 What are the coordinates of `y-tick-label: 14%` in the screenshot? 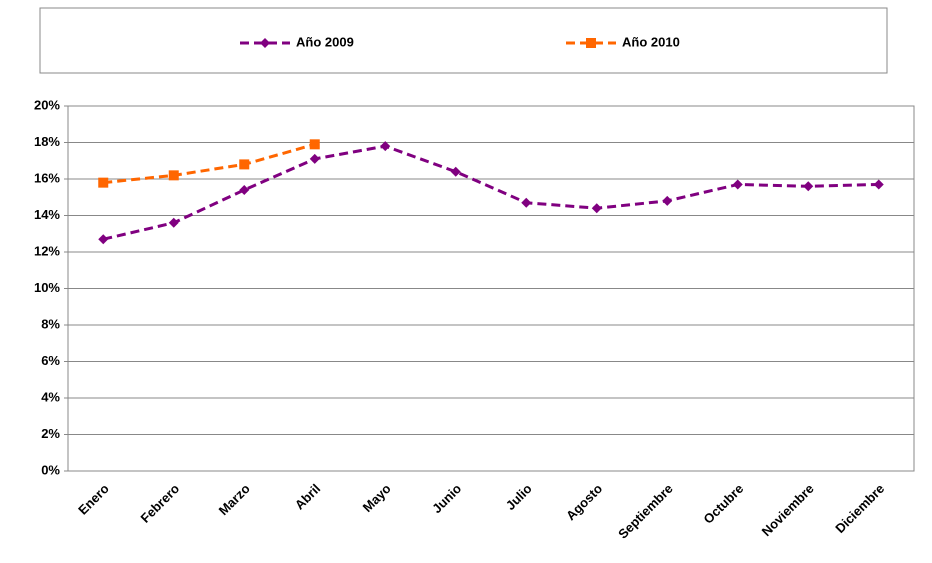 It's located at (47, 214).